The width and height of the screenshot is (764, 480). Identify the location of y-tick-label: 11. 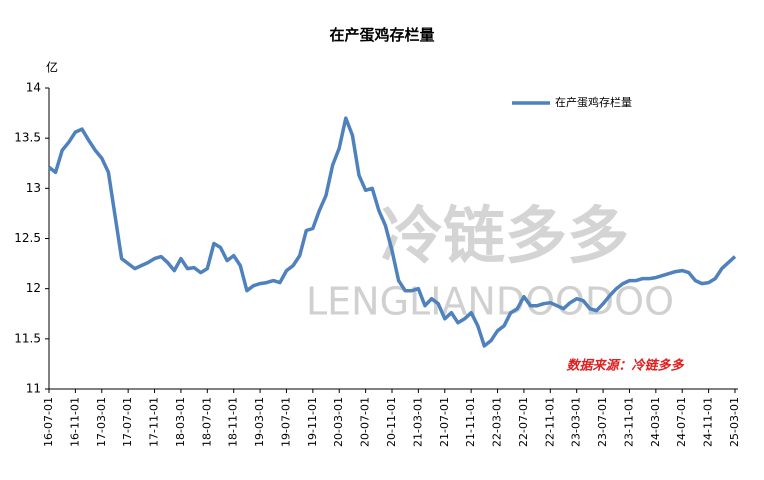
(33, 389).